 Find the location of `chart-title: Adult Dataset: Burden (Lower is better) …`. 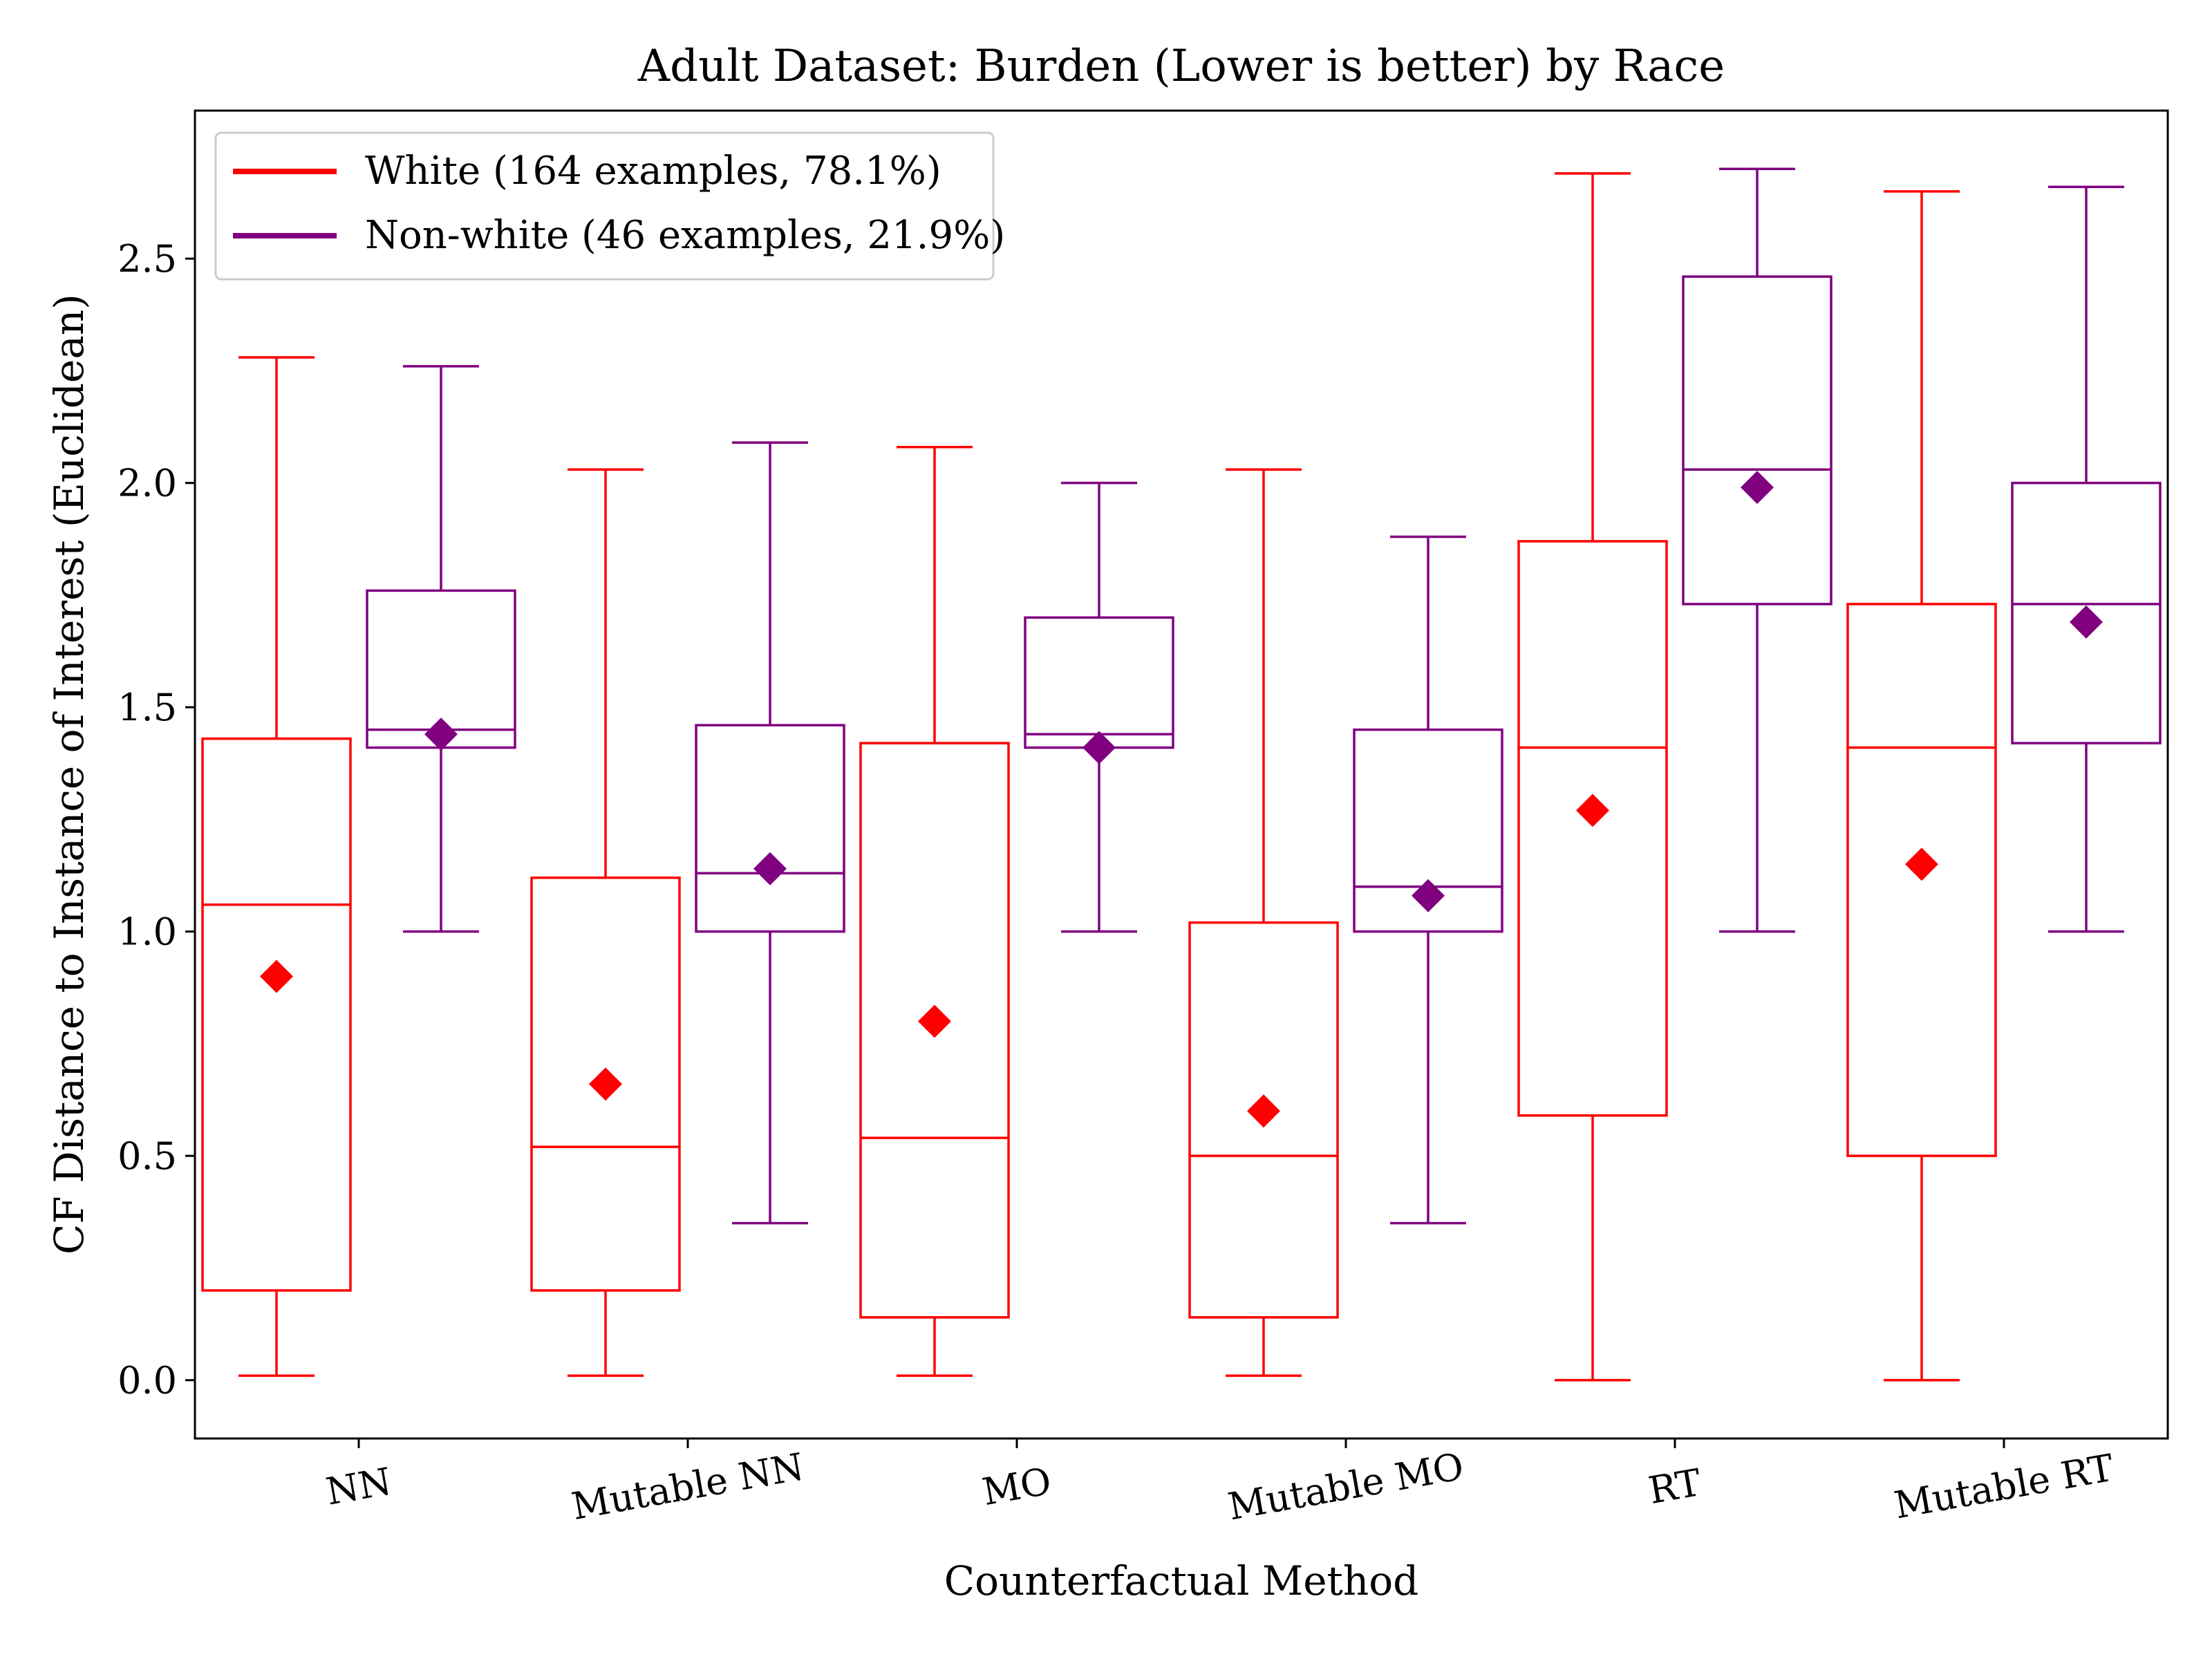

chart-title: Adult Dataset: Burden (Lower is better) … is located at coordinates (1181, 66).